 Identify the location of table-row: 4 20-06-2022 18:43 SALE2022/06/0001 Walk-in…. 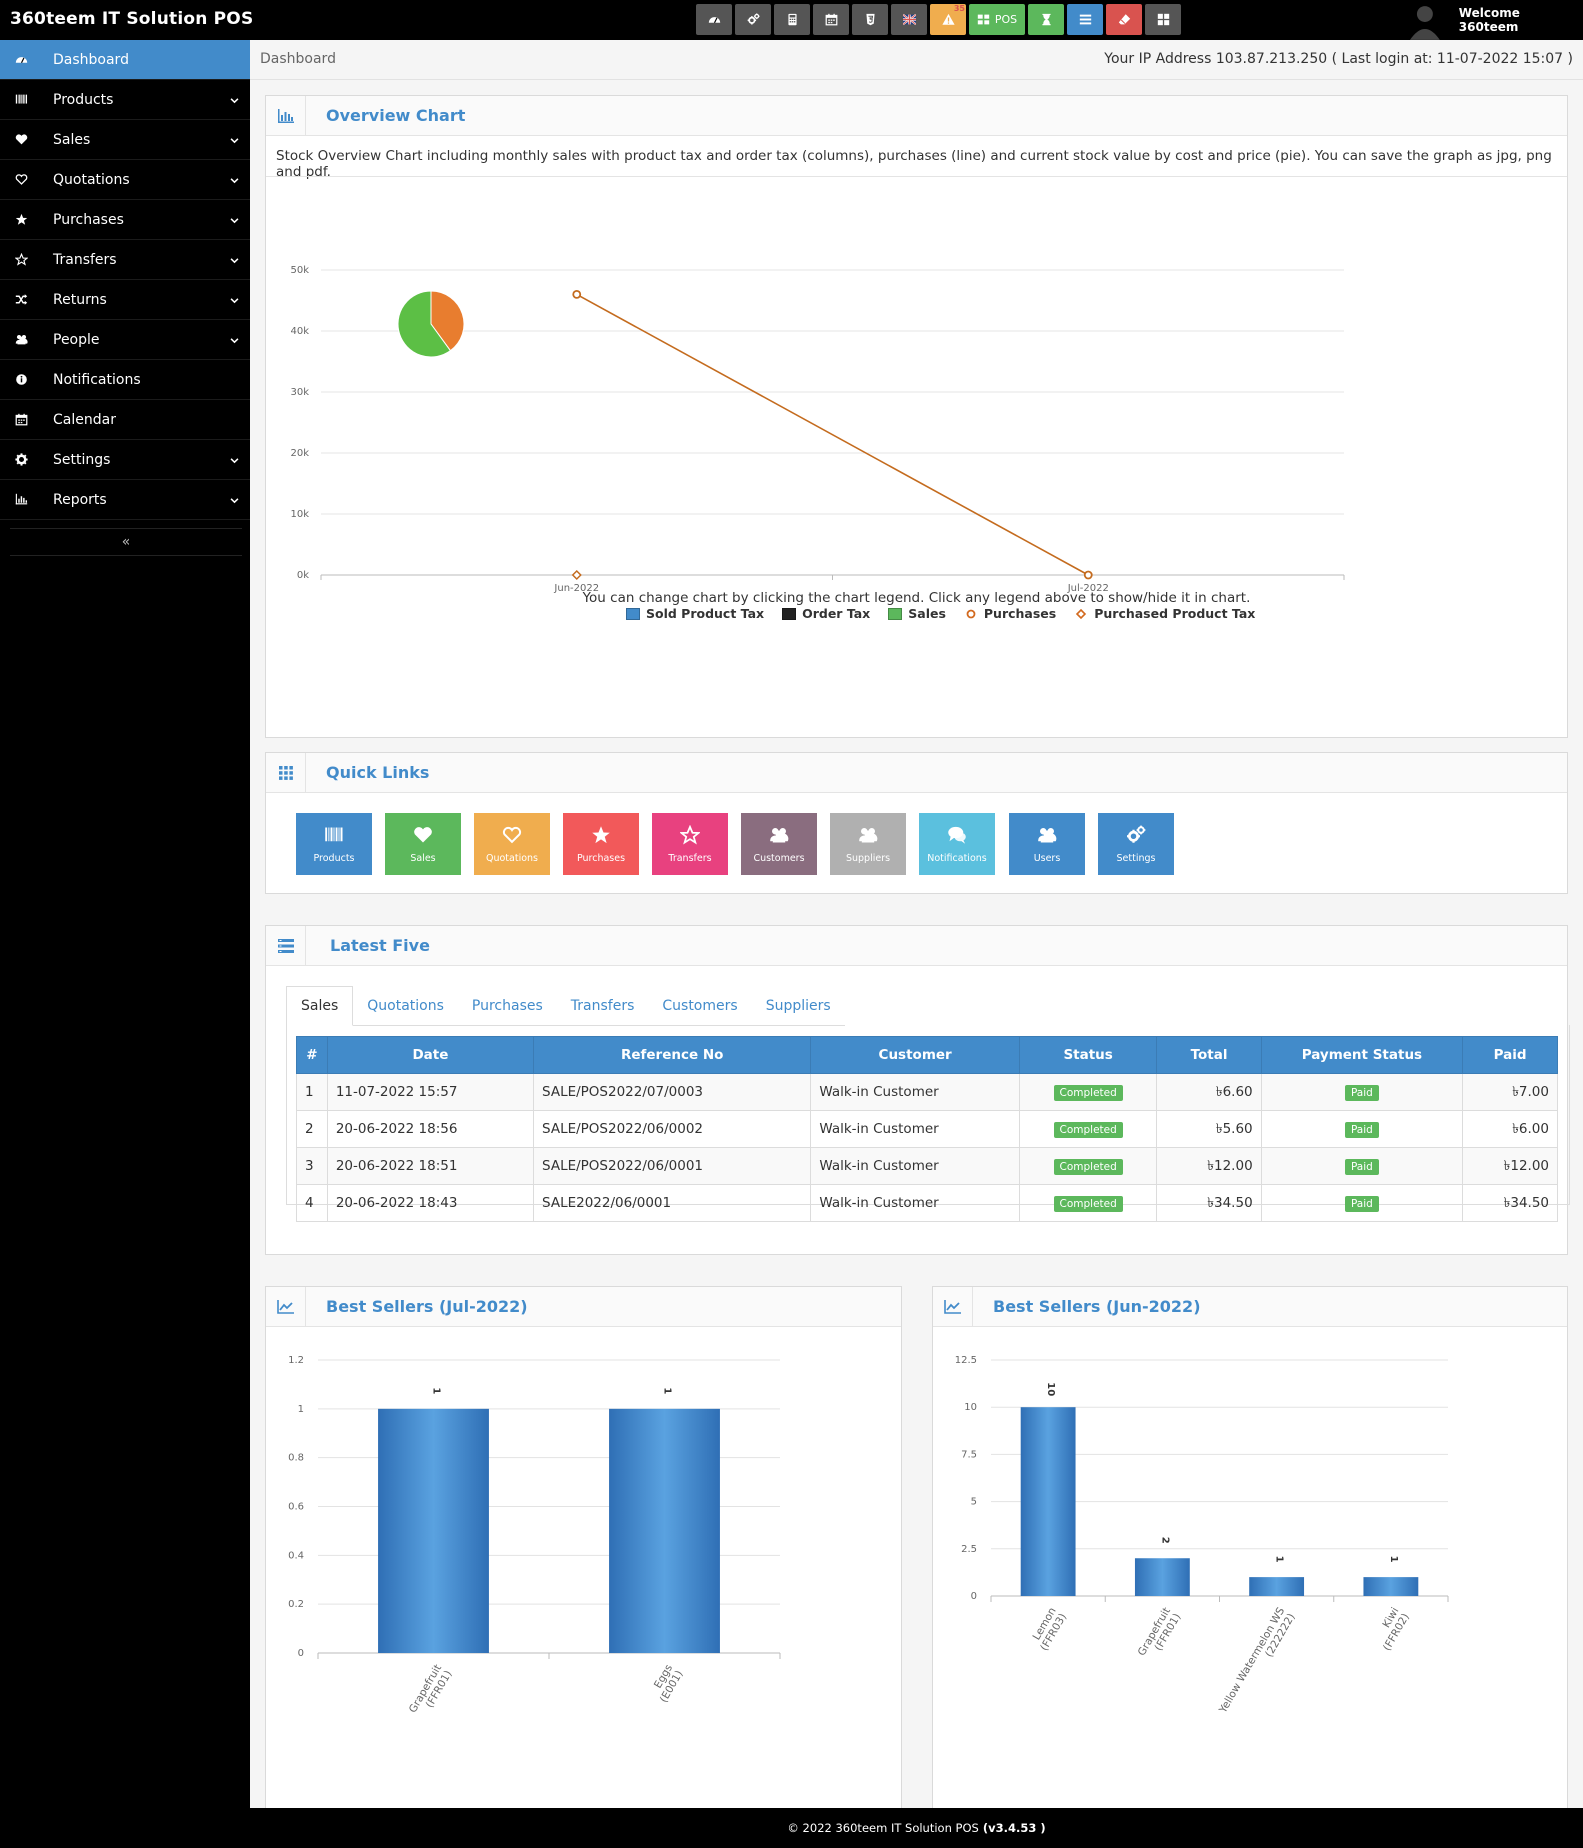
(927, 1203).